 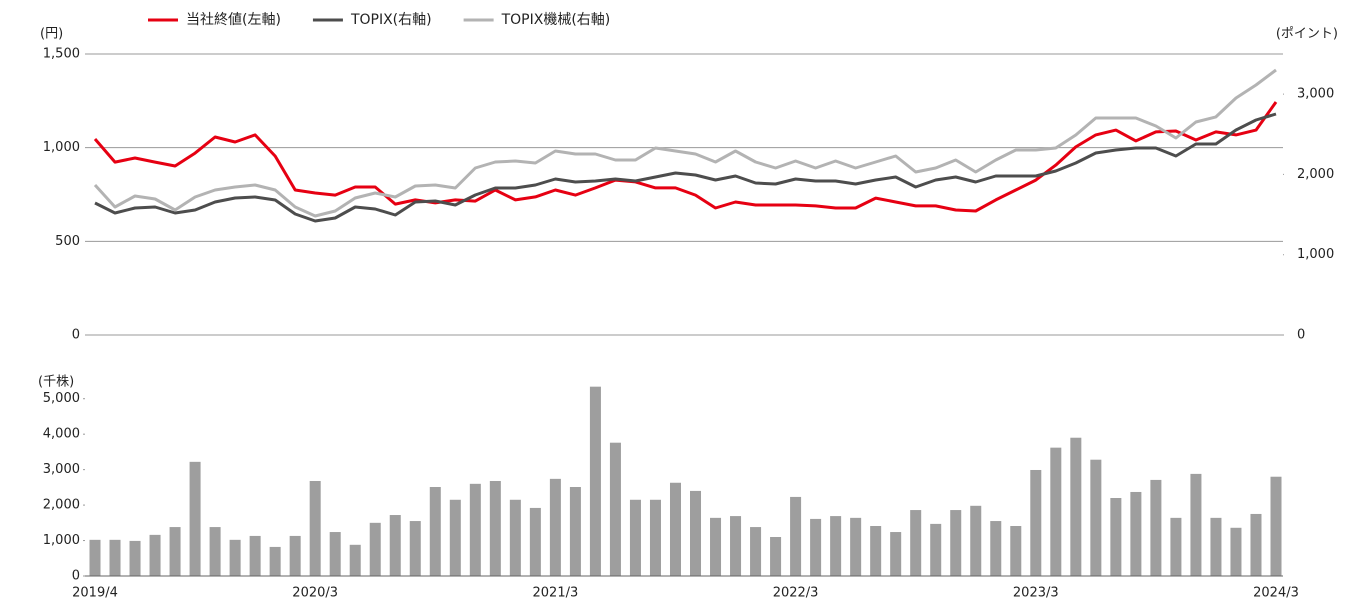 What do you see at coordinates (1315, 94) in the screenshot?
I see `y2-tick-label: 3,000` at bounding box center [1315, 94].